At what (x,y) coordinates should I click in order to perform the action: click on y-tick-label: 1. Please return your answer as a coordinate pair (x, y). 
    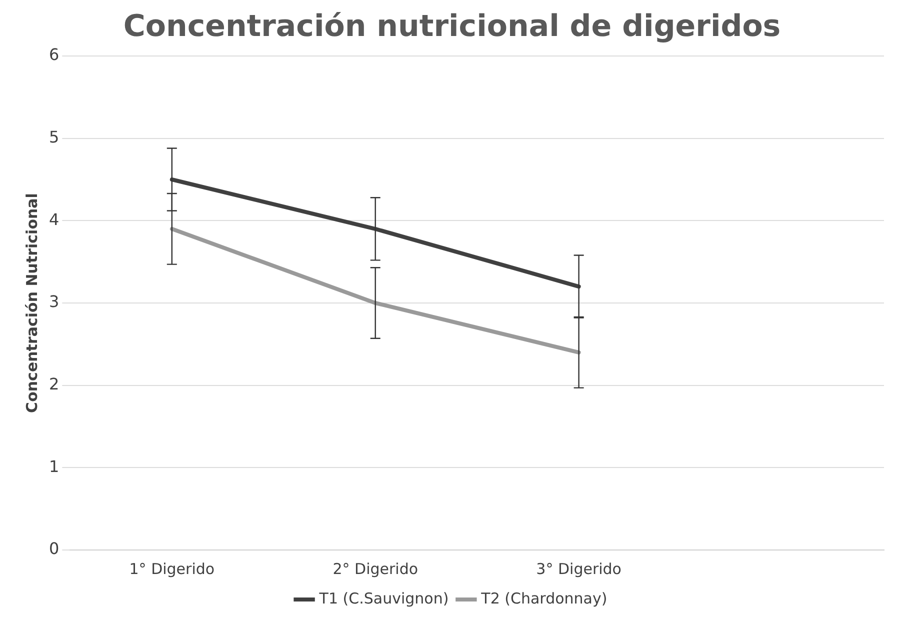
    Looking at the image, I should click on (54, 466).